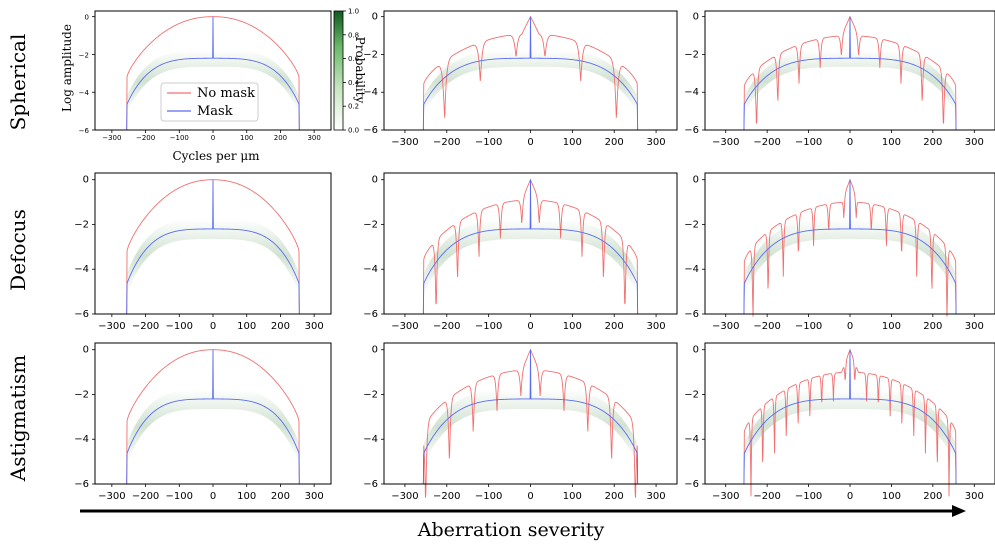 The height and width of the screenshot is (544, 995). Describe the element at coordinates (523, 511) in the screenshot. I see `severity-arrow` at that location.